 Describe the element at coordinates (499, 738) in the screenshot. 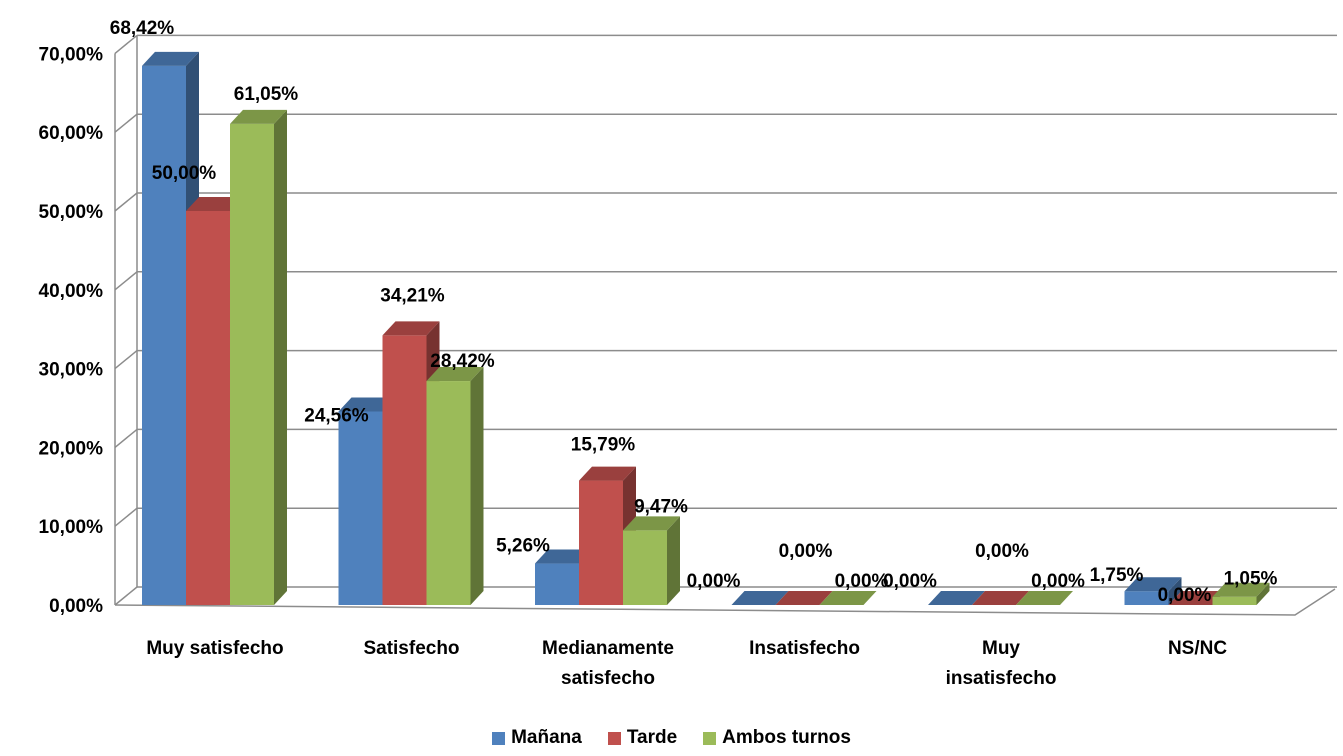

I see `legend-swatch-manana` at that location.